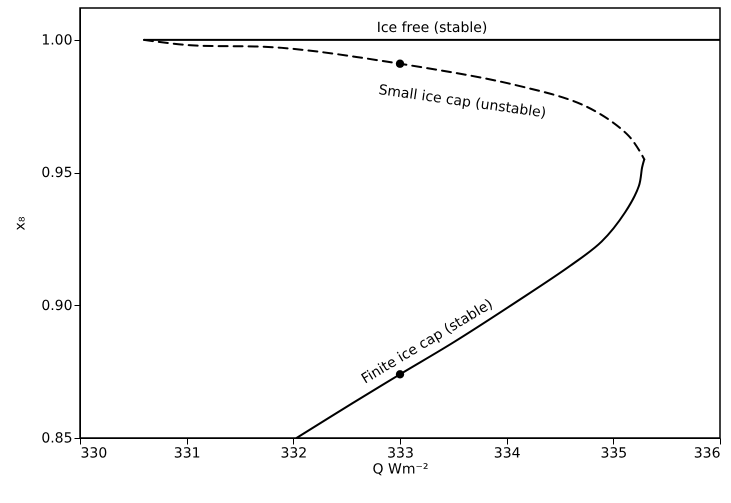 This screenshot has height=503, width=731. Describe the element at coordinates (20, 223) in the screenshot. I see `y-axis-title: x₈` at that location.